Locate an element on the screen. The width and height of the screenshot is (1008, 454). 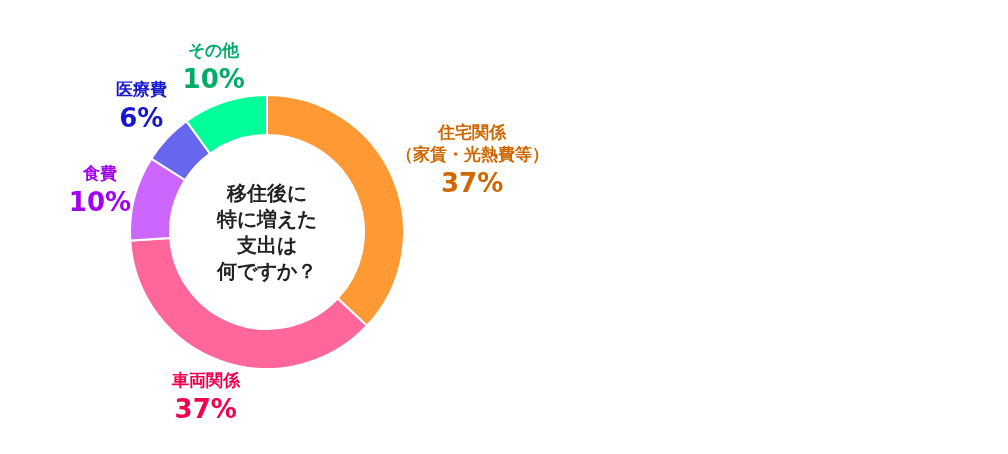
text: 移住後に特に増えた支出は何ですか？ is located at coordinates (266, 232).